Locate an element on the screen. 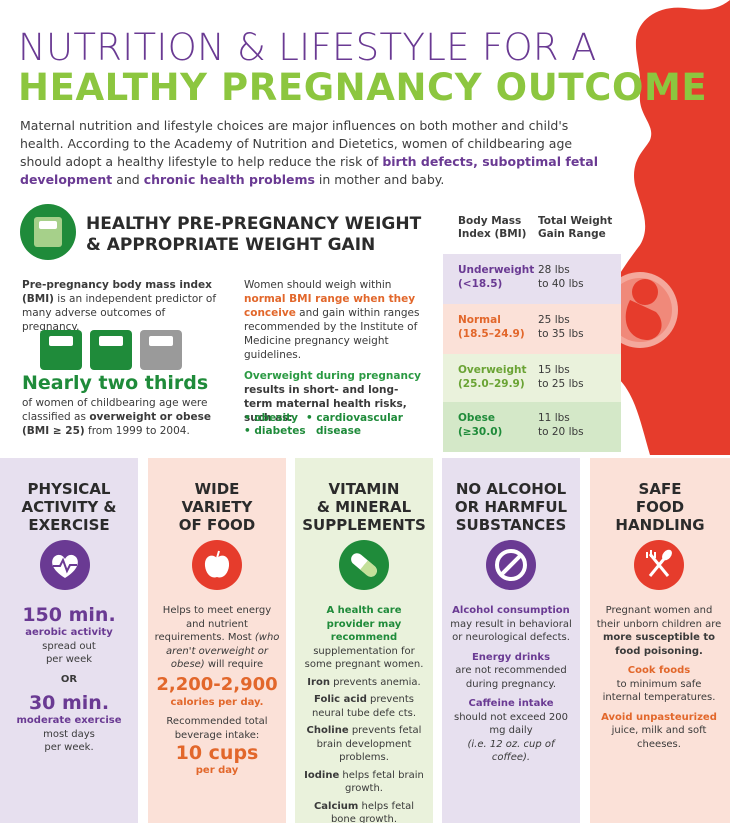 The width and height of the screenshot is (730, 823). card-heading: VITAMIN & MINERAL SUPPLEMENTS is located at coordinates (364, 507).